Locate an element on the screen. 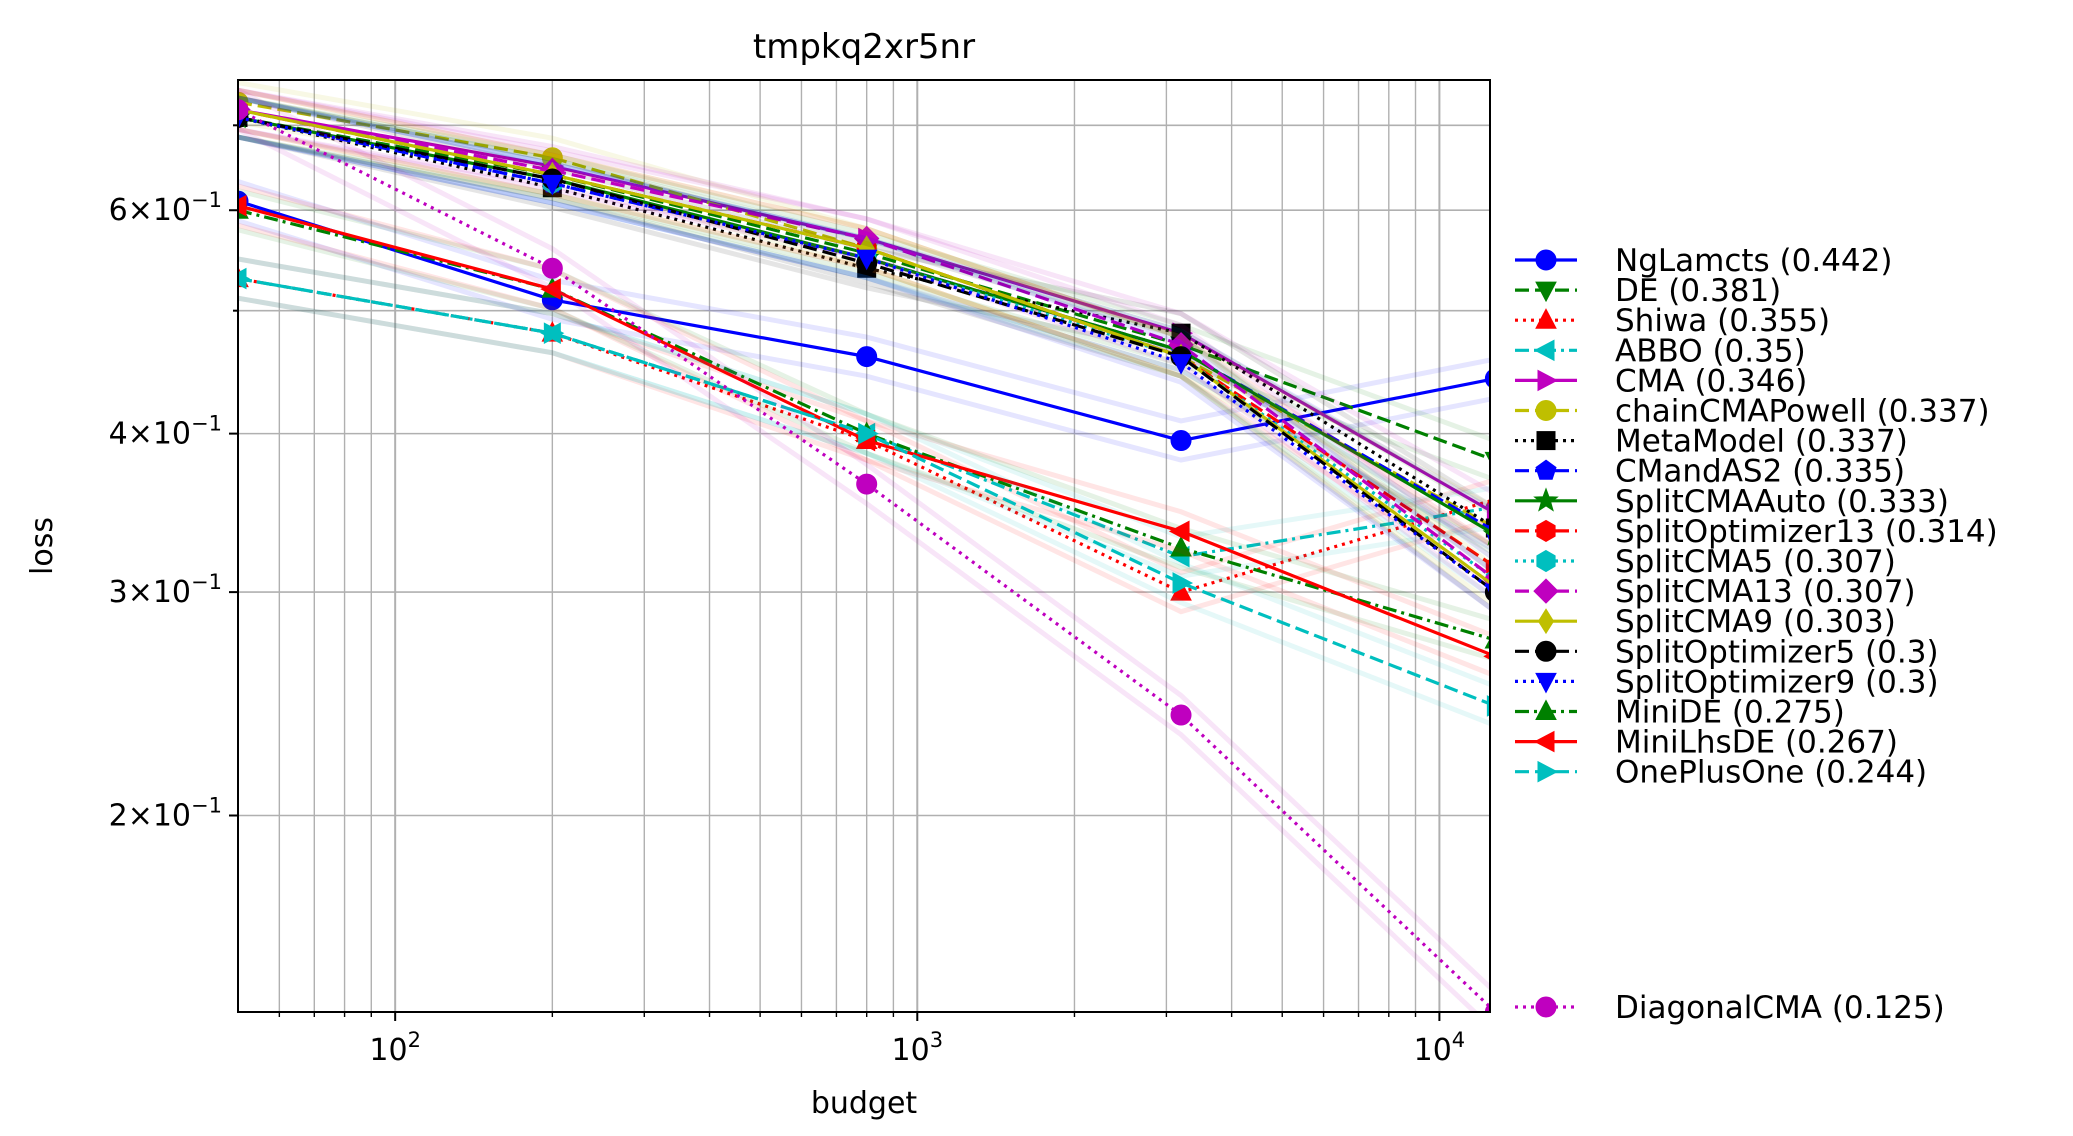 The width and height of the screenshot is (2073, 1136). legend-entry: MetaModel (0.337) is located at coordinates (1711, 442).